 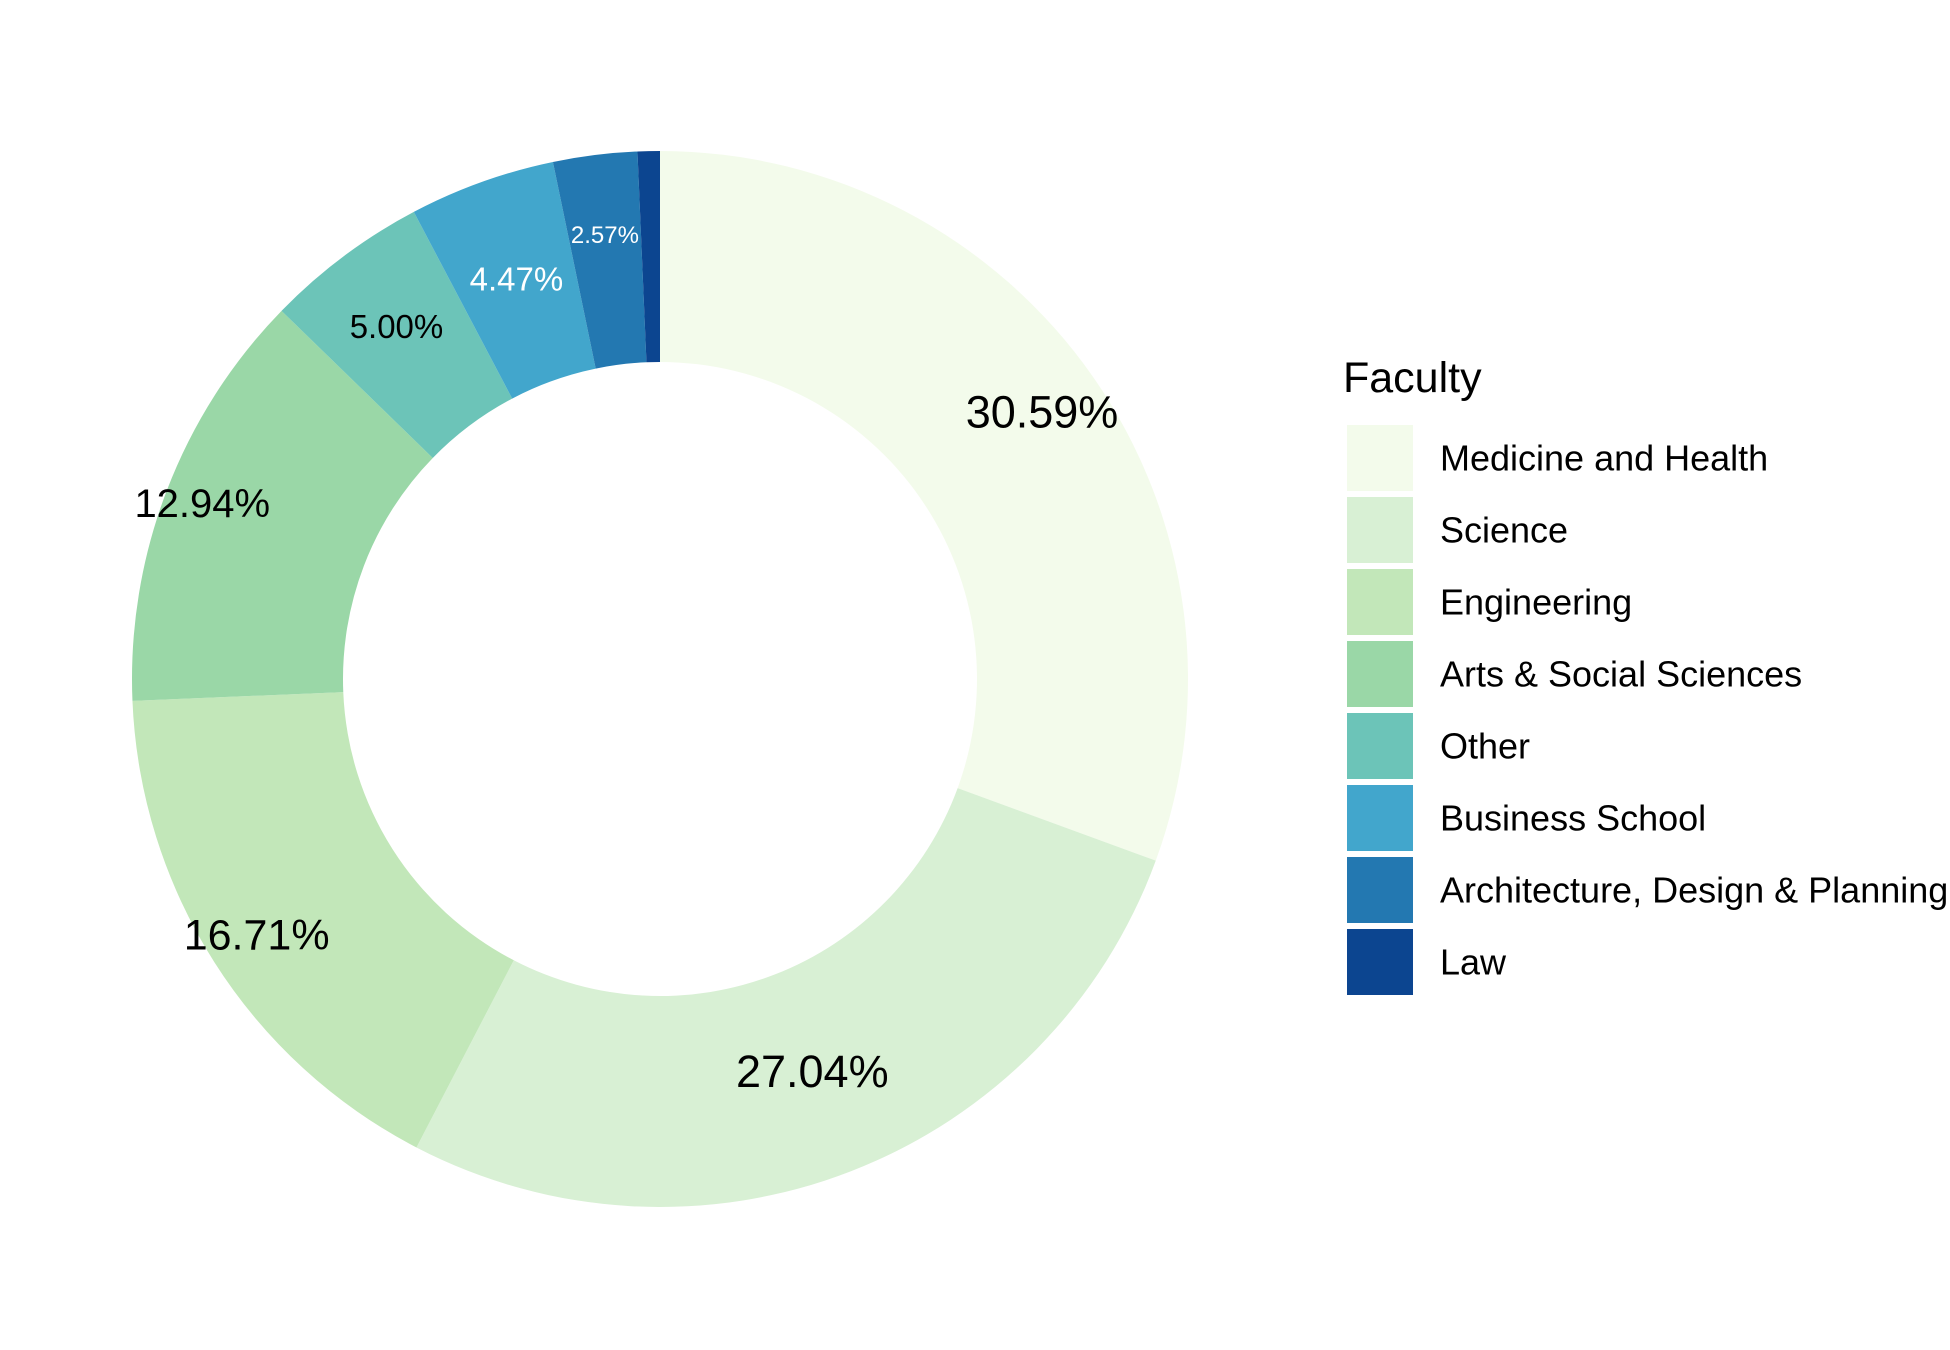 What do you see at coordinates (282, 505) in the screenshot?
I see `slice-arts-social-sciences` at bounding box center [282, 505].